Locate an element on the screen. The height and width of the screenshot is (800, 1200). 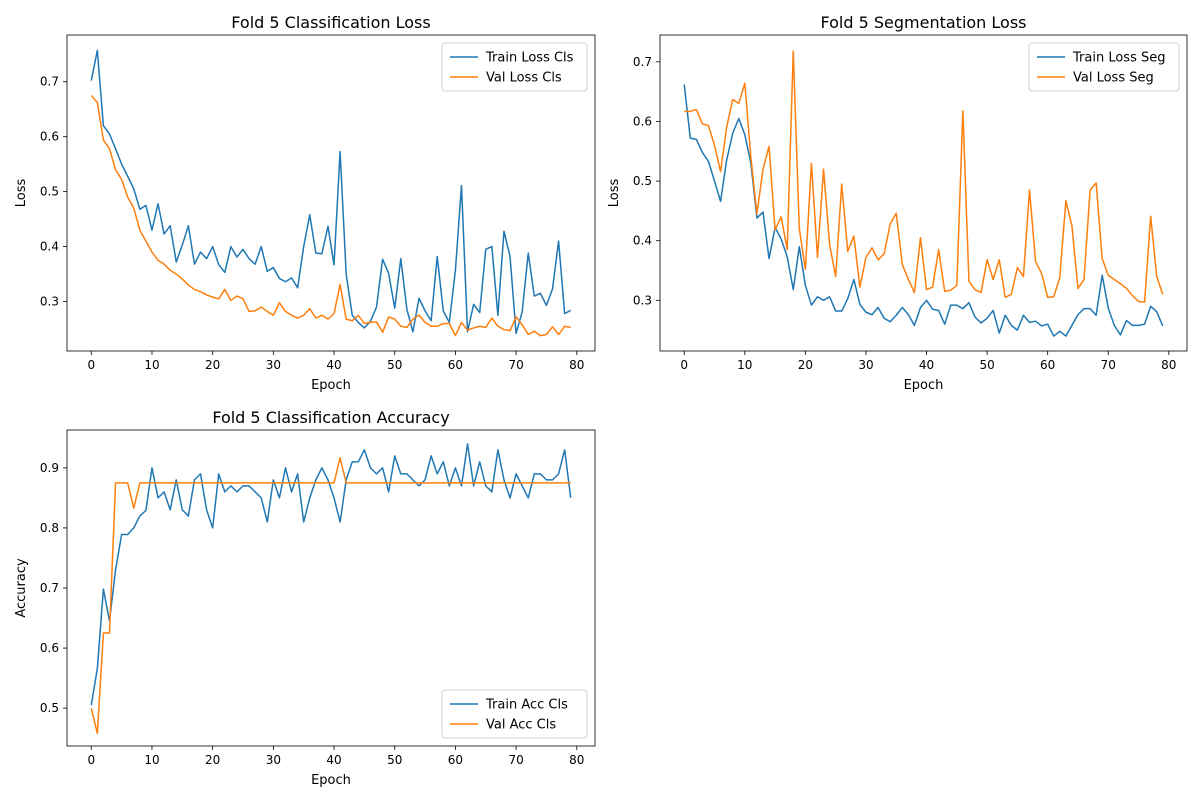
cls-acc-y-tick-label: 0.9 is located at coordinates (49, 468).